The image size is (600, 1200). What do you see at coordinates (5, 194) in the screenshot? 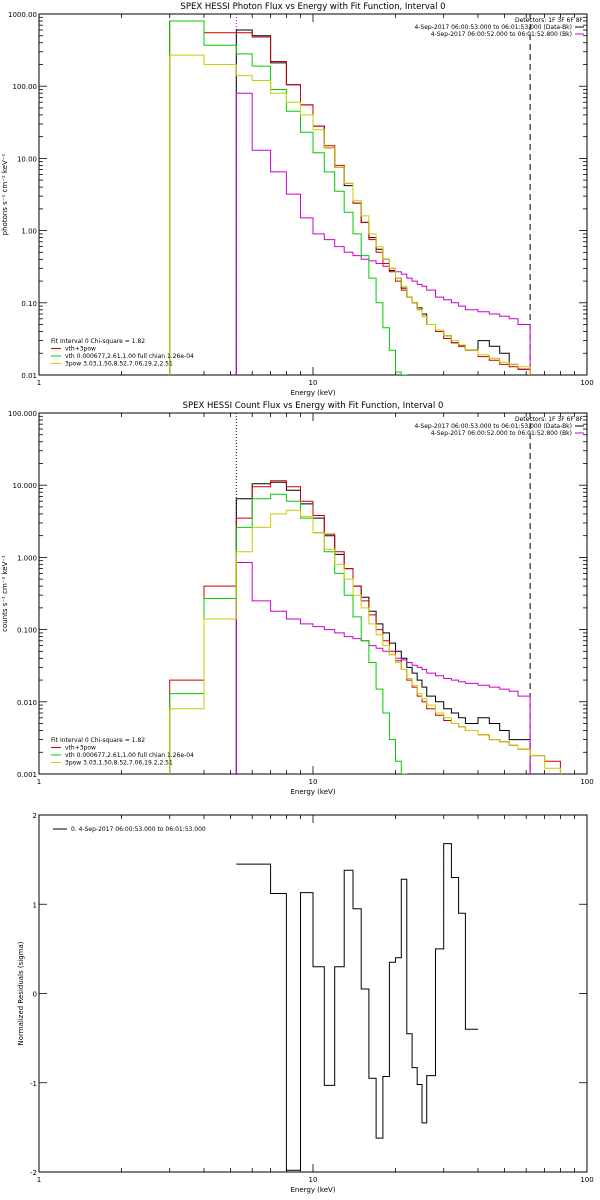
I see `y-axis-label: photons s⁻¹ cm⁻² keV⁻¹` at bounding box center [5, 194].